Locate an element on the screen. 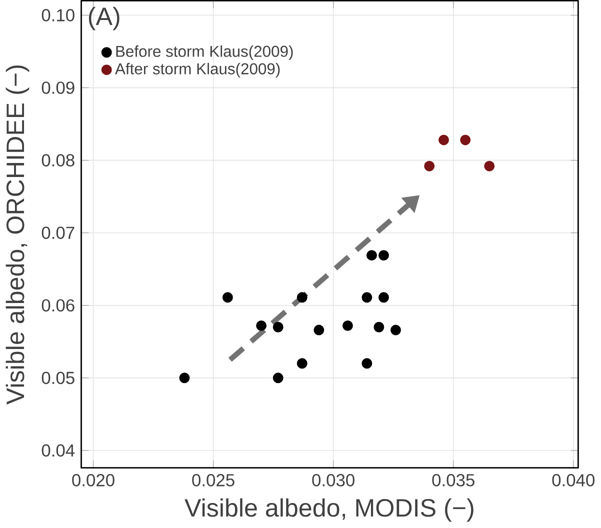  annotation: (A) is located at coordinates (104, 18).